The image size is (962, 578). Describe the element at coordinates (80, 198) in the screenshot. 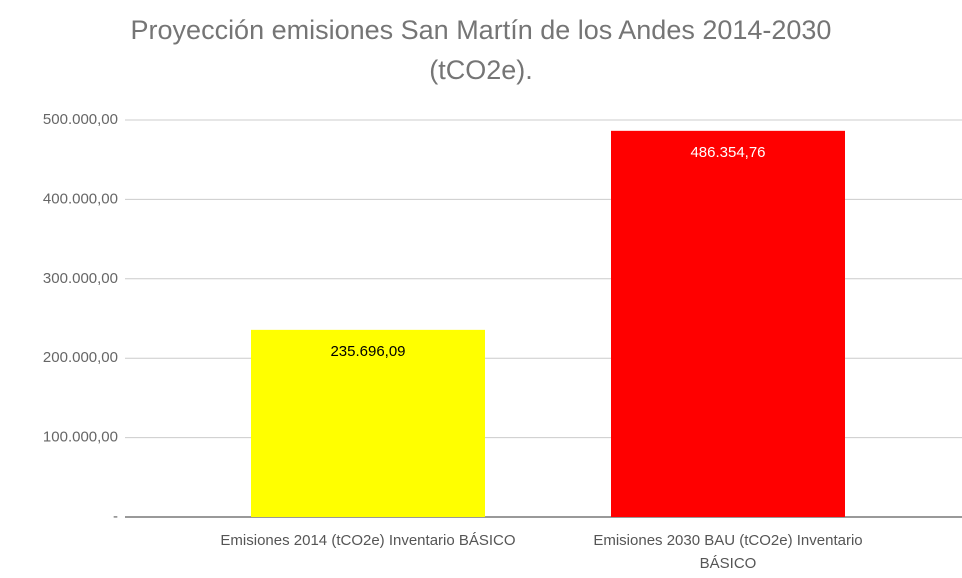

I see `y-tick-label: 400.000,00` at that location.